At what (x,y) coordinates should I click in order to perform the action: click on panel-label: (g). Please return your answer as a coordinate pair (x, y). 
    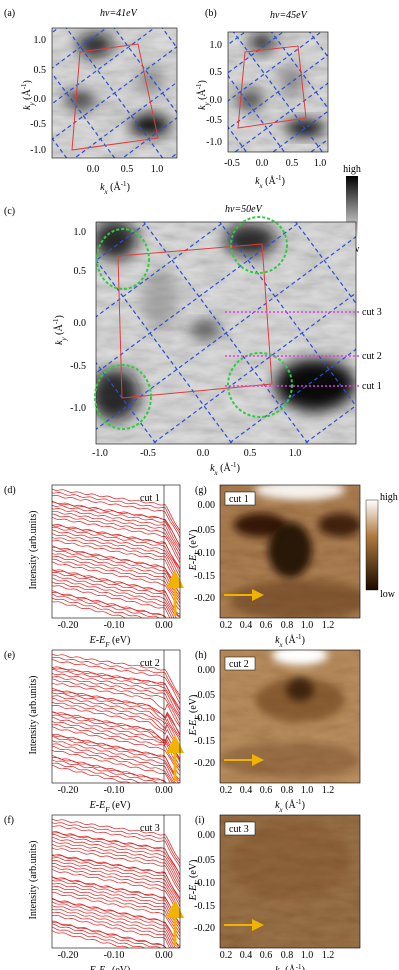
    Looking at the image, I should click on (201, 490).